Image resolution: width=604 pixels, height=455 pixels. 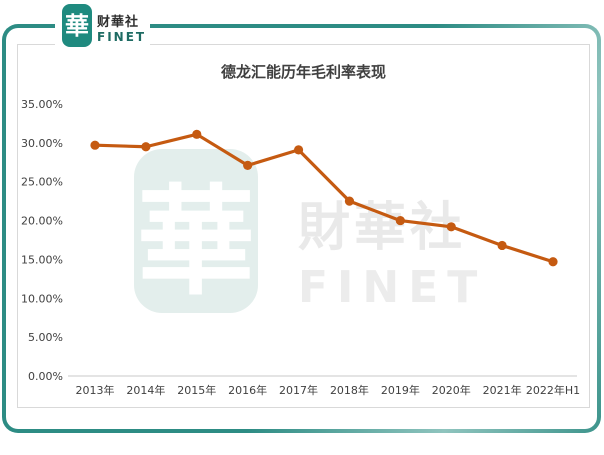 I want to click on finet-logo: 華 财華社 FINET, so click(x=102, y=25).